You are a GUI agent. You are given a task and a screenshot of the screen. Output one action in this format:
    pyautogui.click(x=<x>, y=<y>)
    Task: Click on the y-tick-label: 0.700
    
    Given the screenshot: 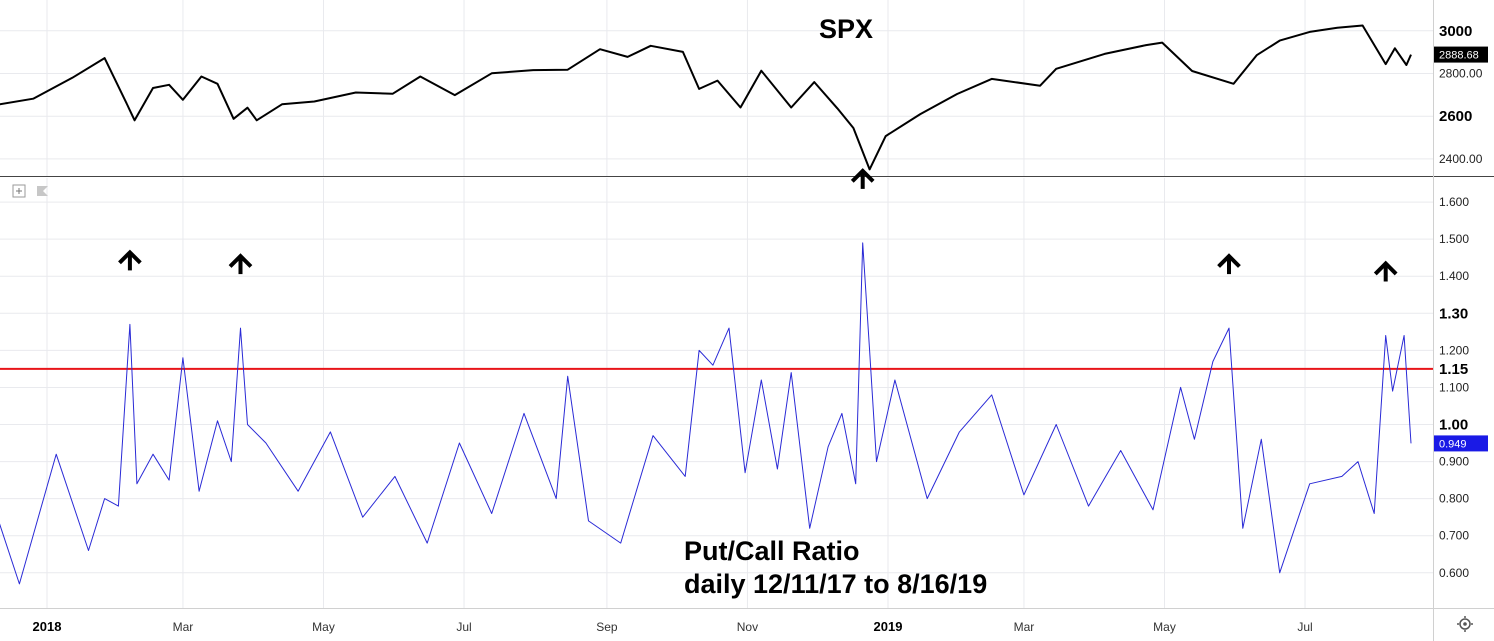 What is the action you would take?
    pyautogui.click(x=1454, y=536)
    